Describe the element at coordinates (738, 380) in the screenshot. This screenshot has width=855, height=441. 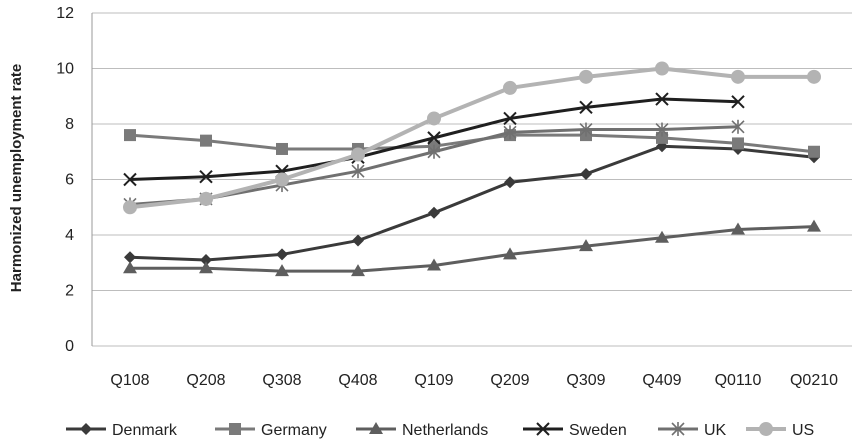
I see `x-tick-label: Q0110` at that location.